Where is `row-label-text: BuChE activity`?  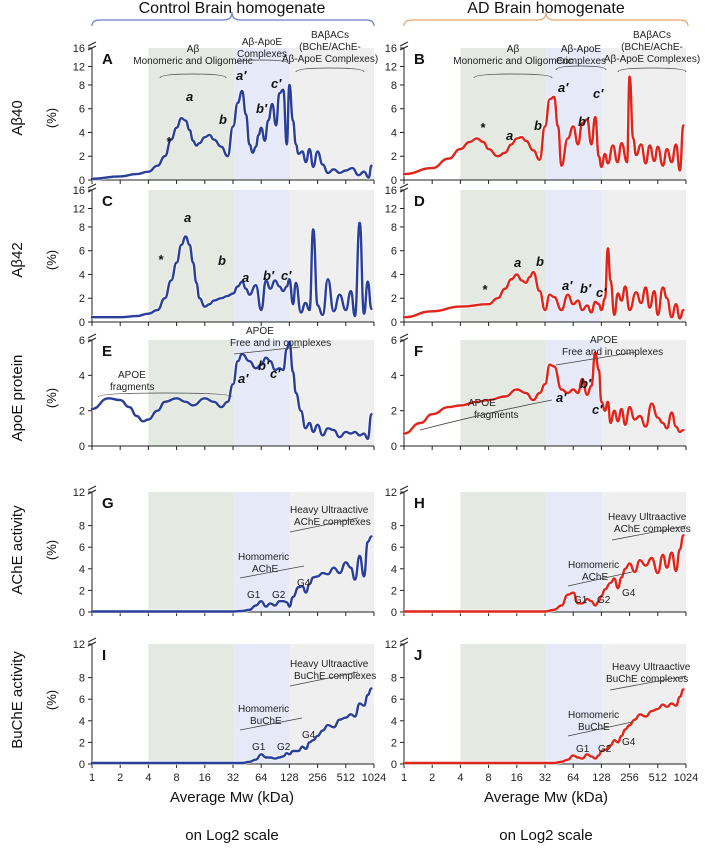 row-label-text: BuChE activity is located at coordinates (17, 700).